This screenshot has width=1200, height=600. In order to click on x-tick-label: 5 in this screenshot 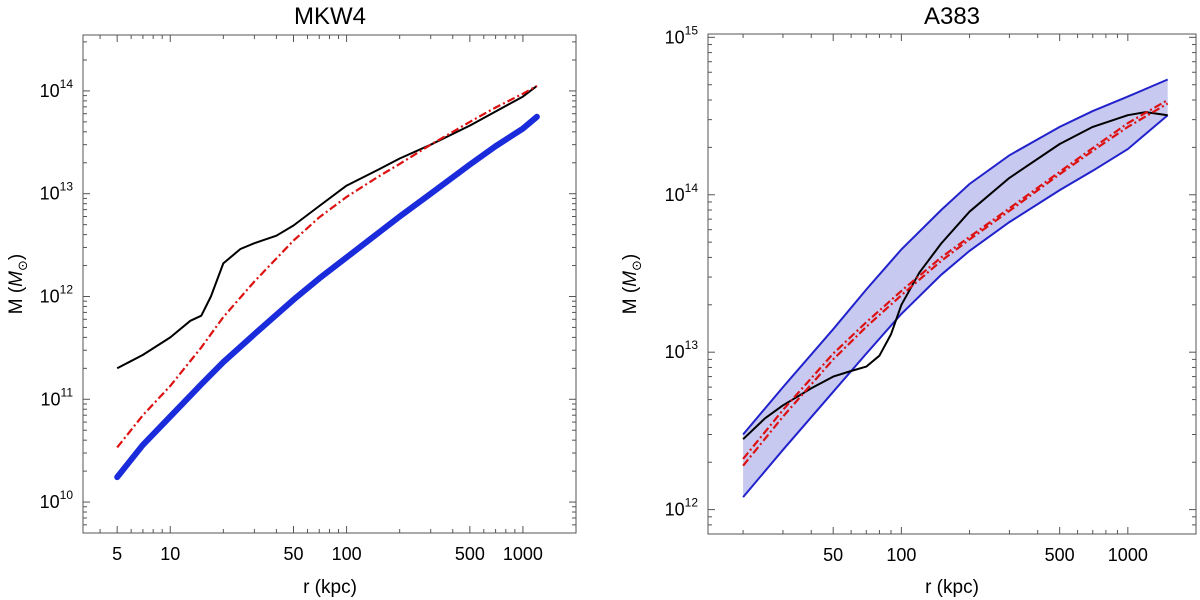, I will do `click(117, 554)`.